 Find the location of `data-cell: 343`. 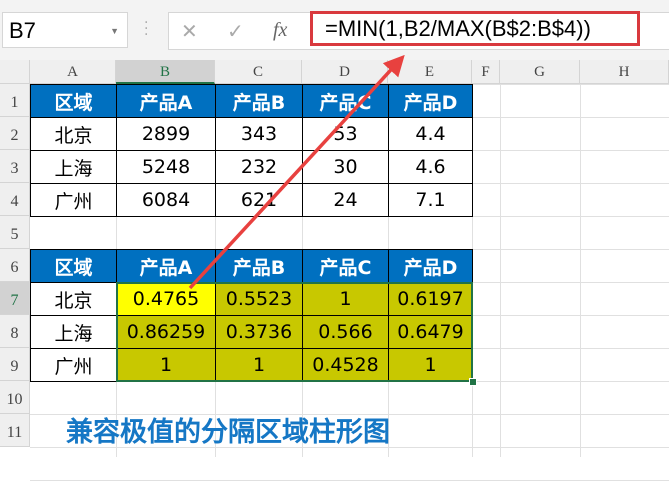

data-cell: 343 is located at coordinates (259, 134).